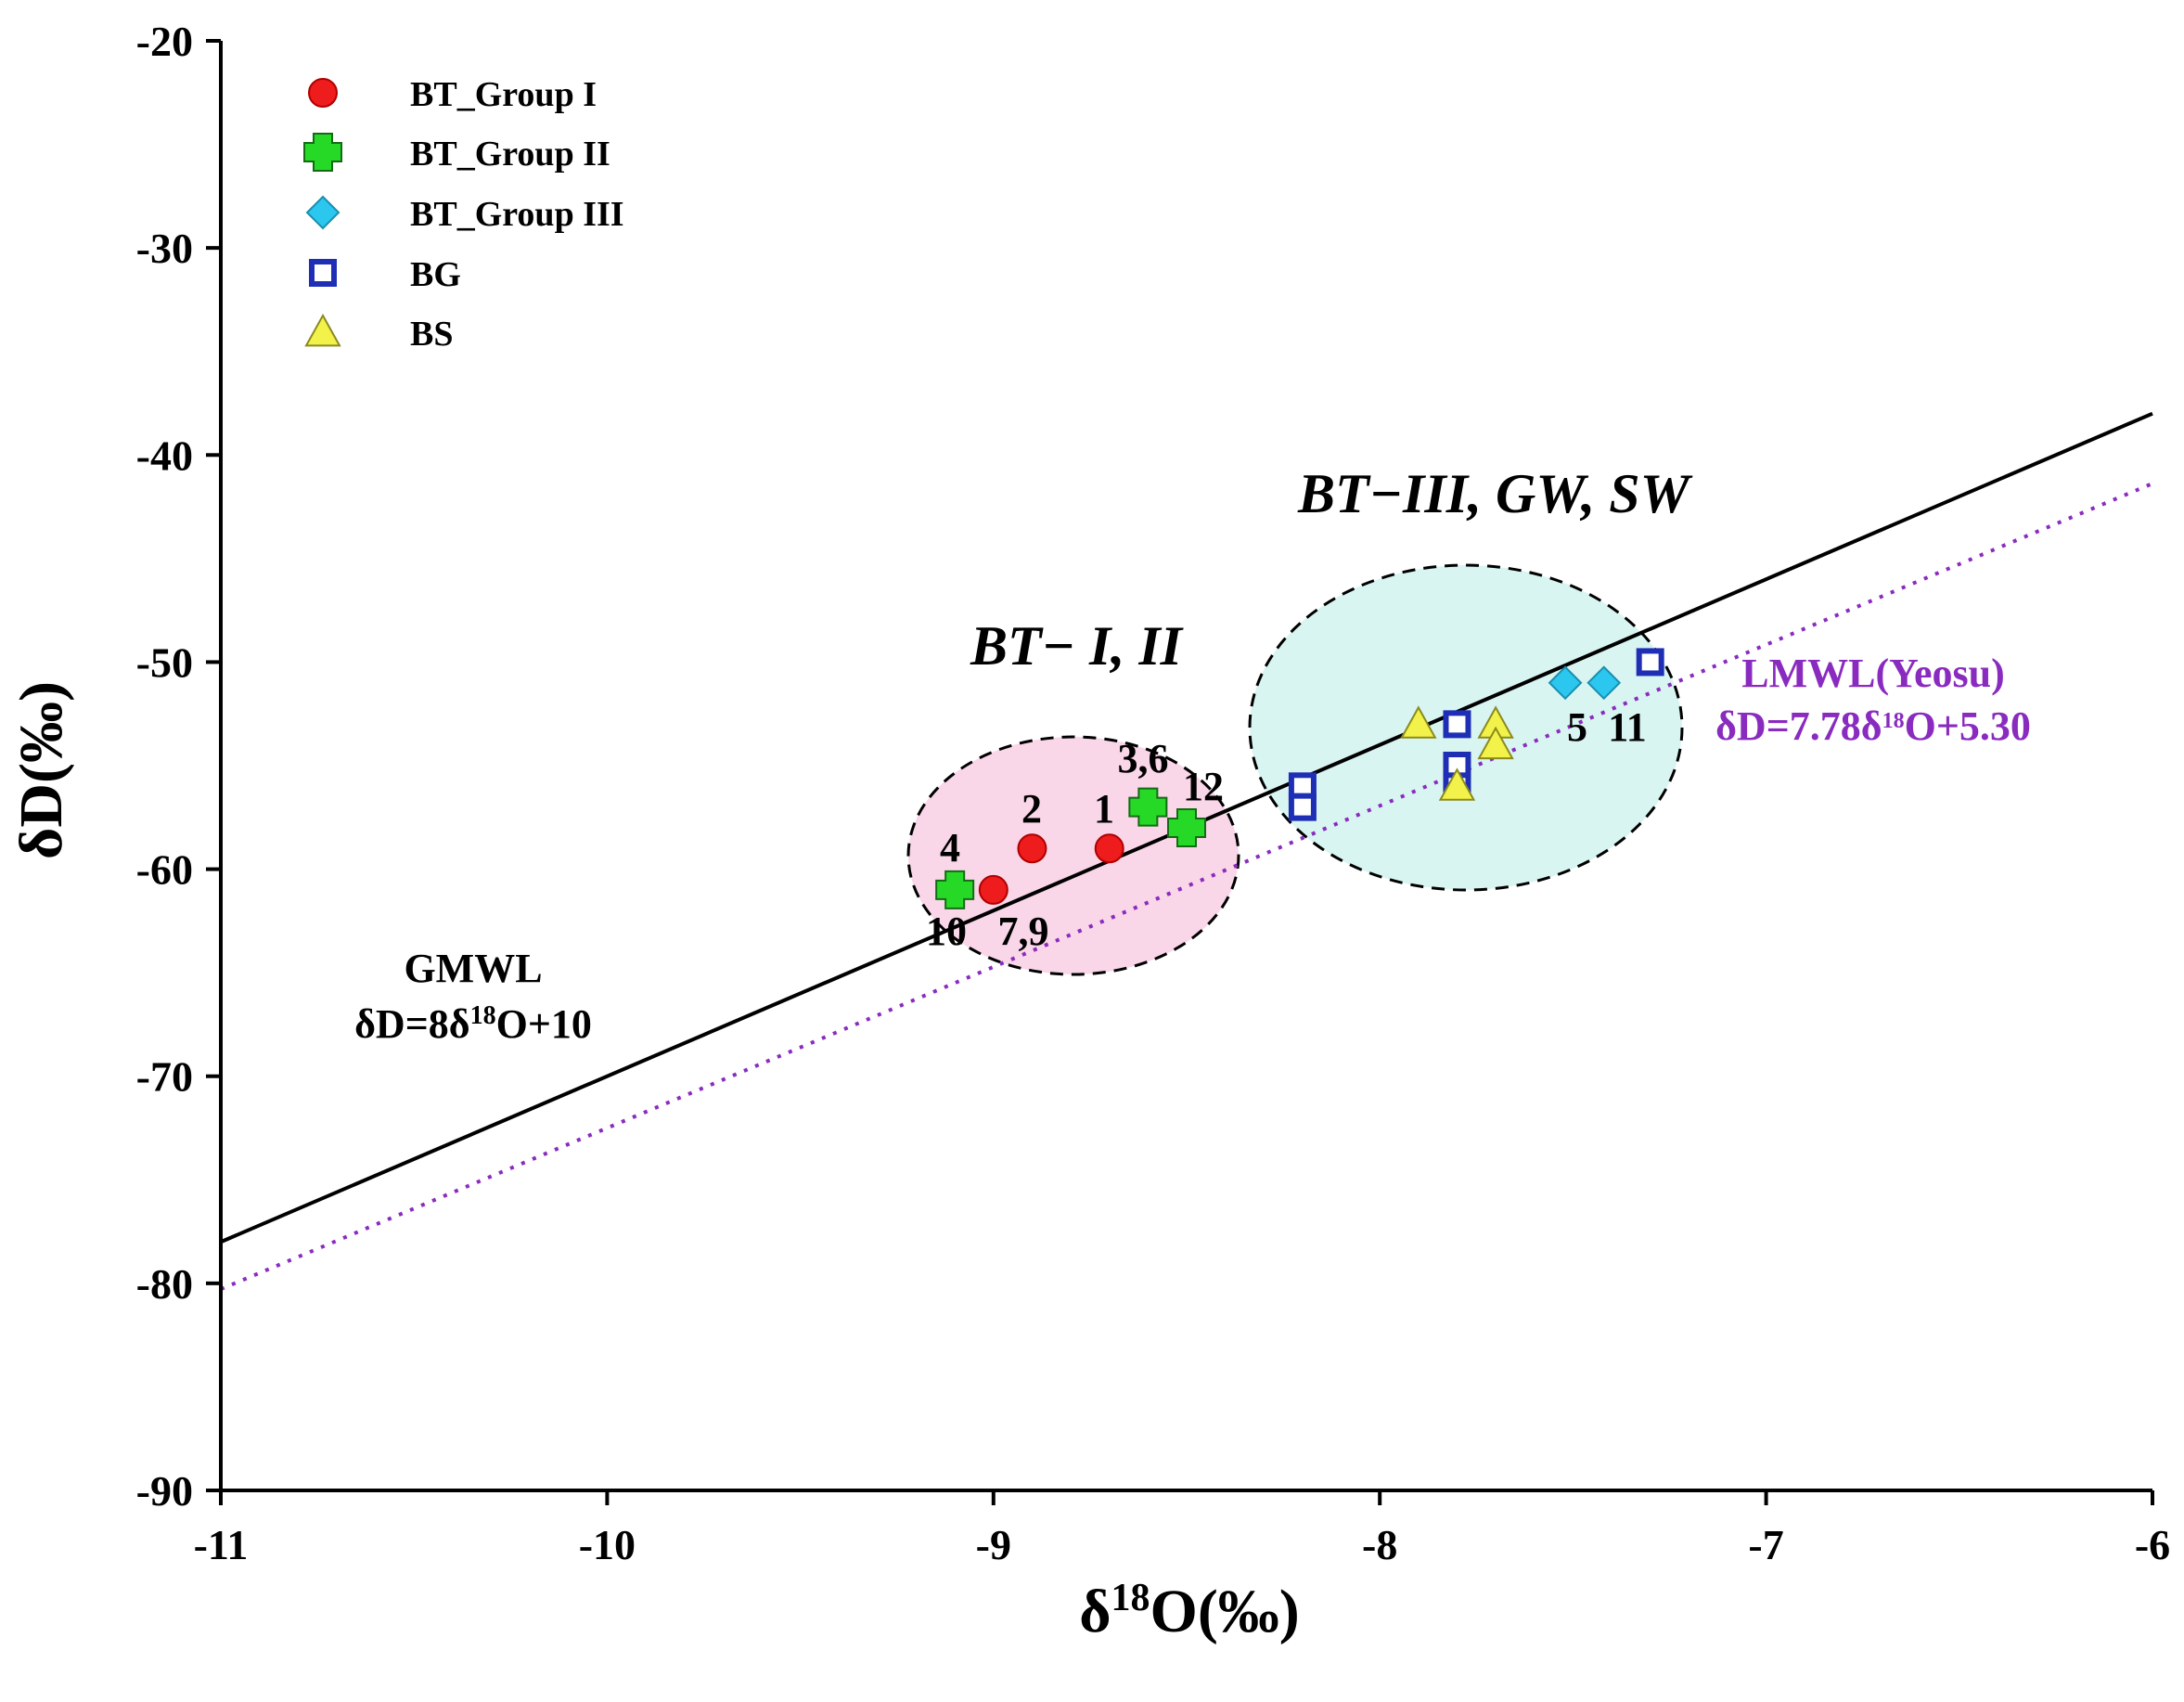 This screenshot has height=1702, width=2184. I want to click on point-label-4: 4, so click(950, 848).